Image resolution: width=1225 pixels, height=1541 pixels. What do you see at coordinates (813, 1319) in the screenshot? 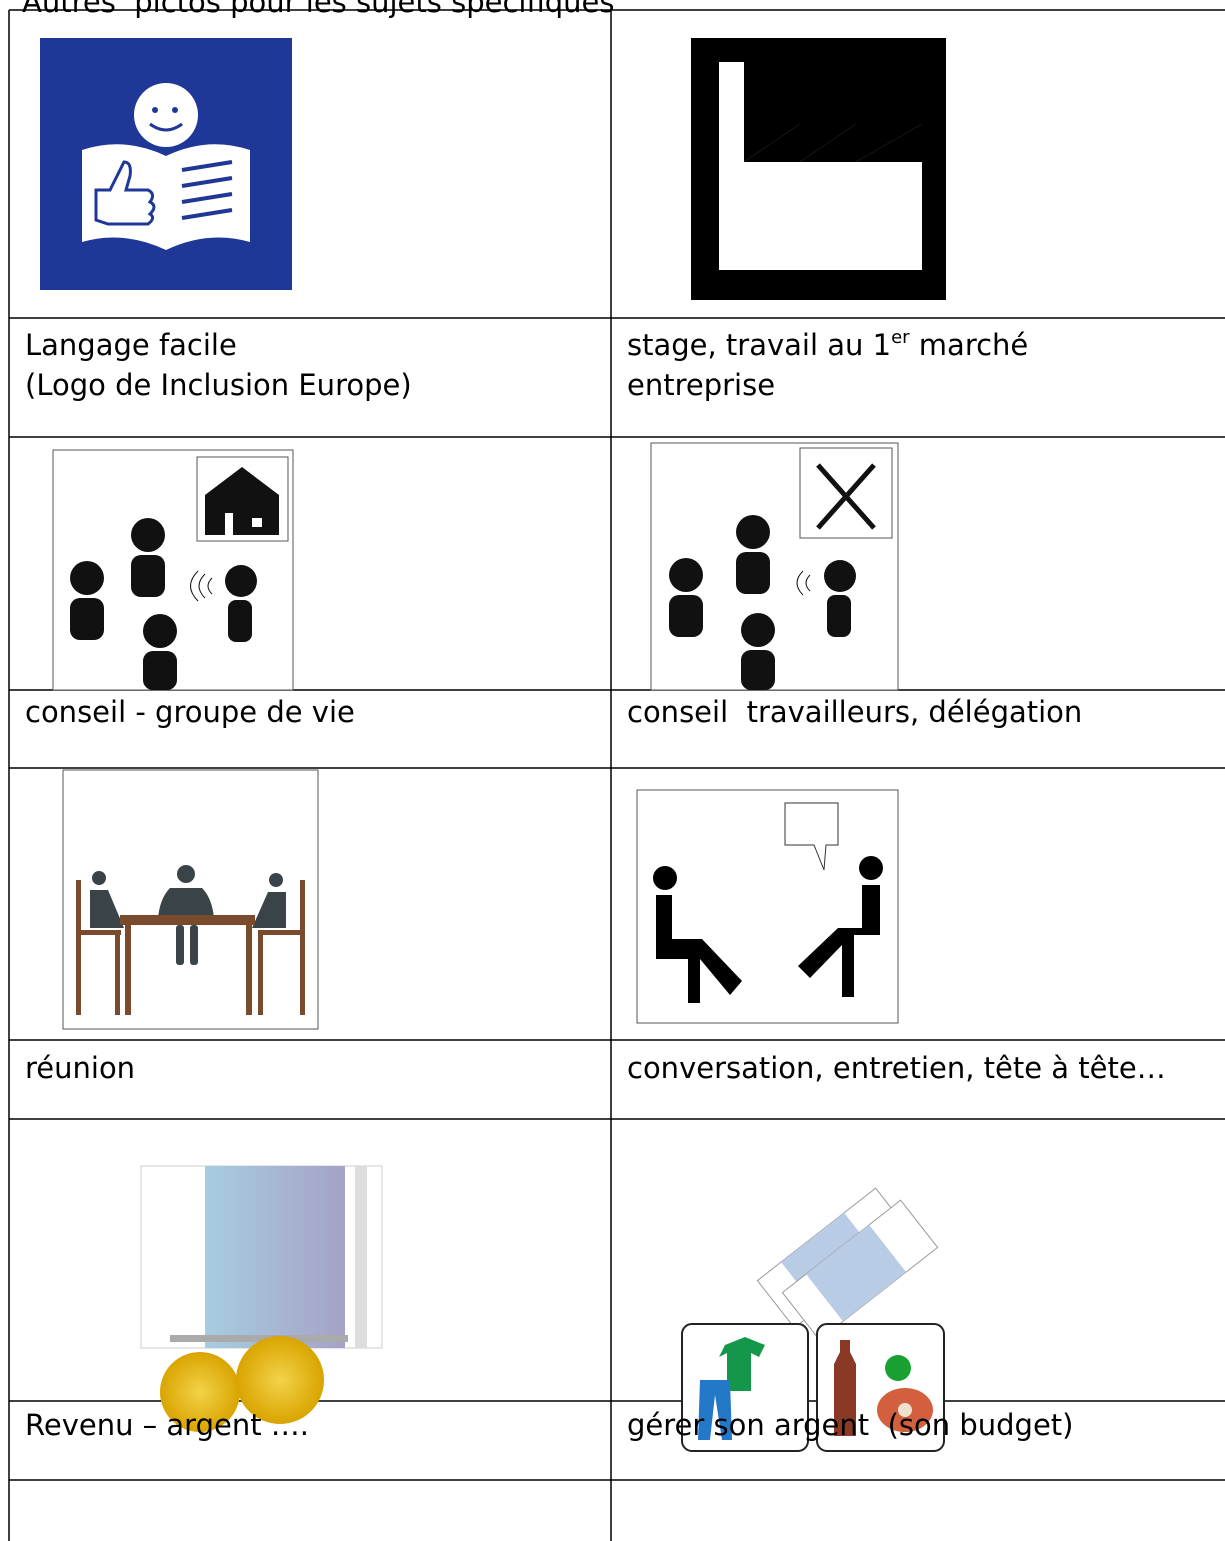
I see `budget-icon` at bounding box center [813, 1319].